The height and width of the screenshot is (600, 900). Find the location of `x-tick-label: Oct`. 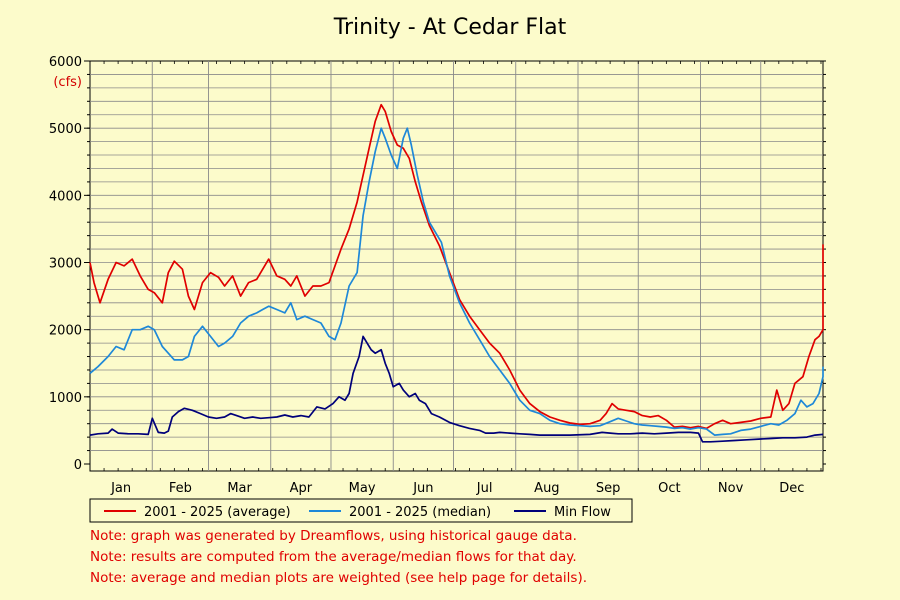

x-tick-label: Oct is located at coordinates (669, 488).